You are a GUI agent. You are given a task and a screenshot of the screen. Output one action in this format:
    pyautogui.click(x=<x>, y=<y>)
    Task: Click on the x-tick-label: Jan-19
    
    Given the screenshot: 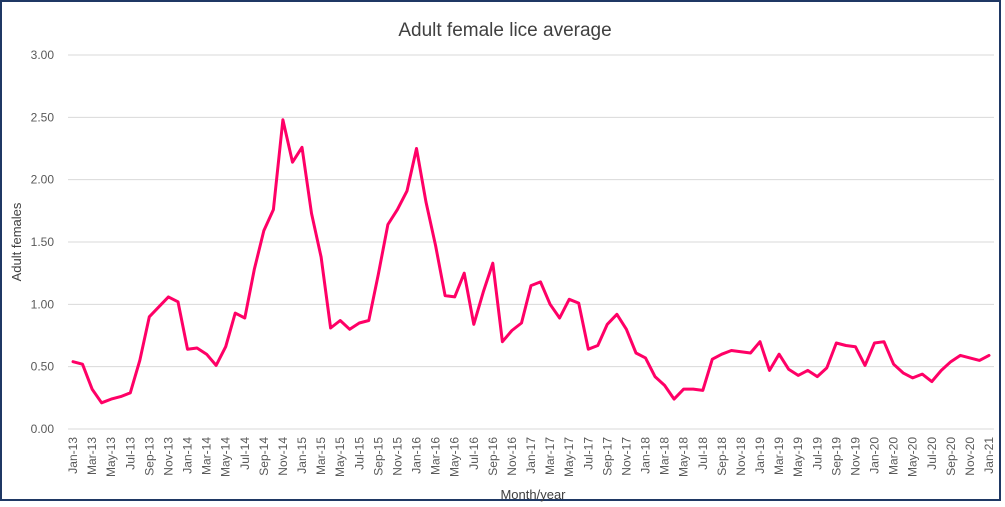 What is the action you would take?
    pyautogui.click(x=760, y=455)
    